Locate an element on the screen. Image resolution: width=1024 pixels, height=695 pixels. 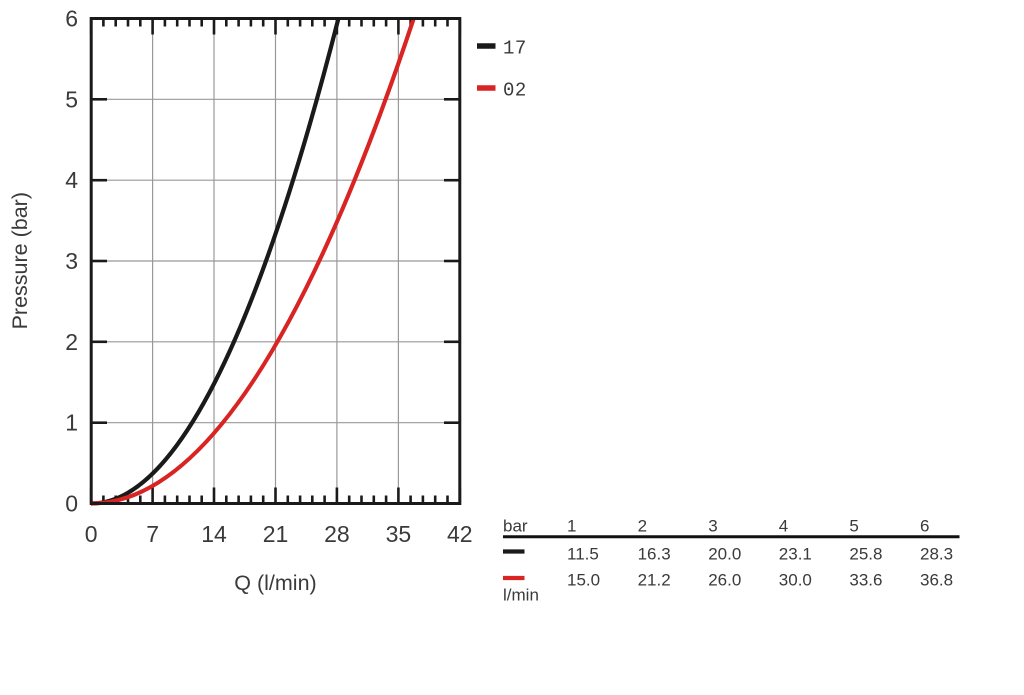
svg-text: 28.3 is located at coordinates (936, 554).